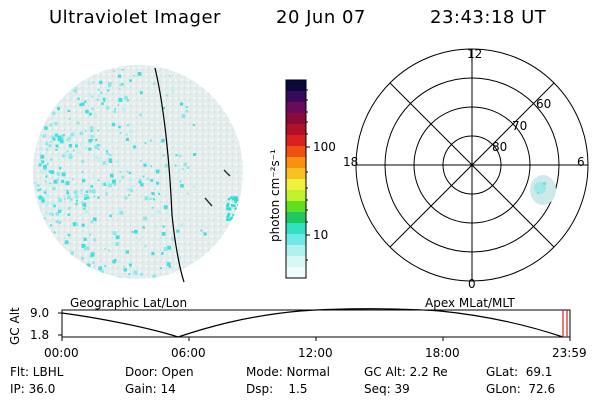  What do you see at coordinates (40, 313) in the screenshot?
I see `gc-alt-tick-high: 9.0` at bounding box center [40, 313].